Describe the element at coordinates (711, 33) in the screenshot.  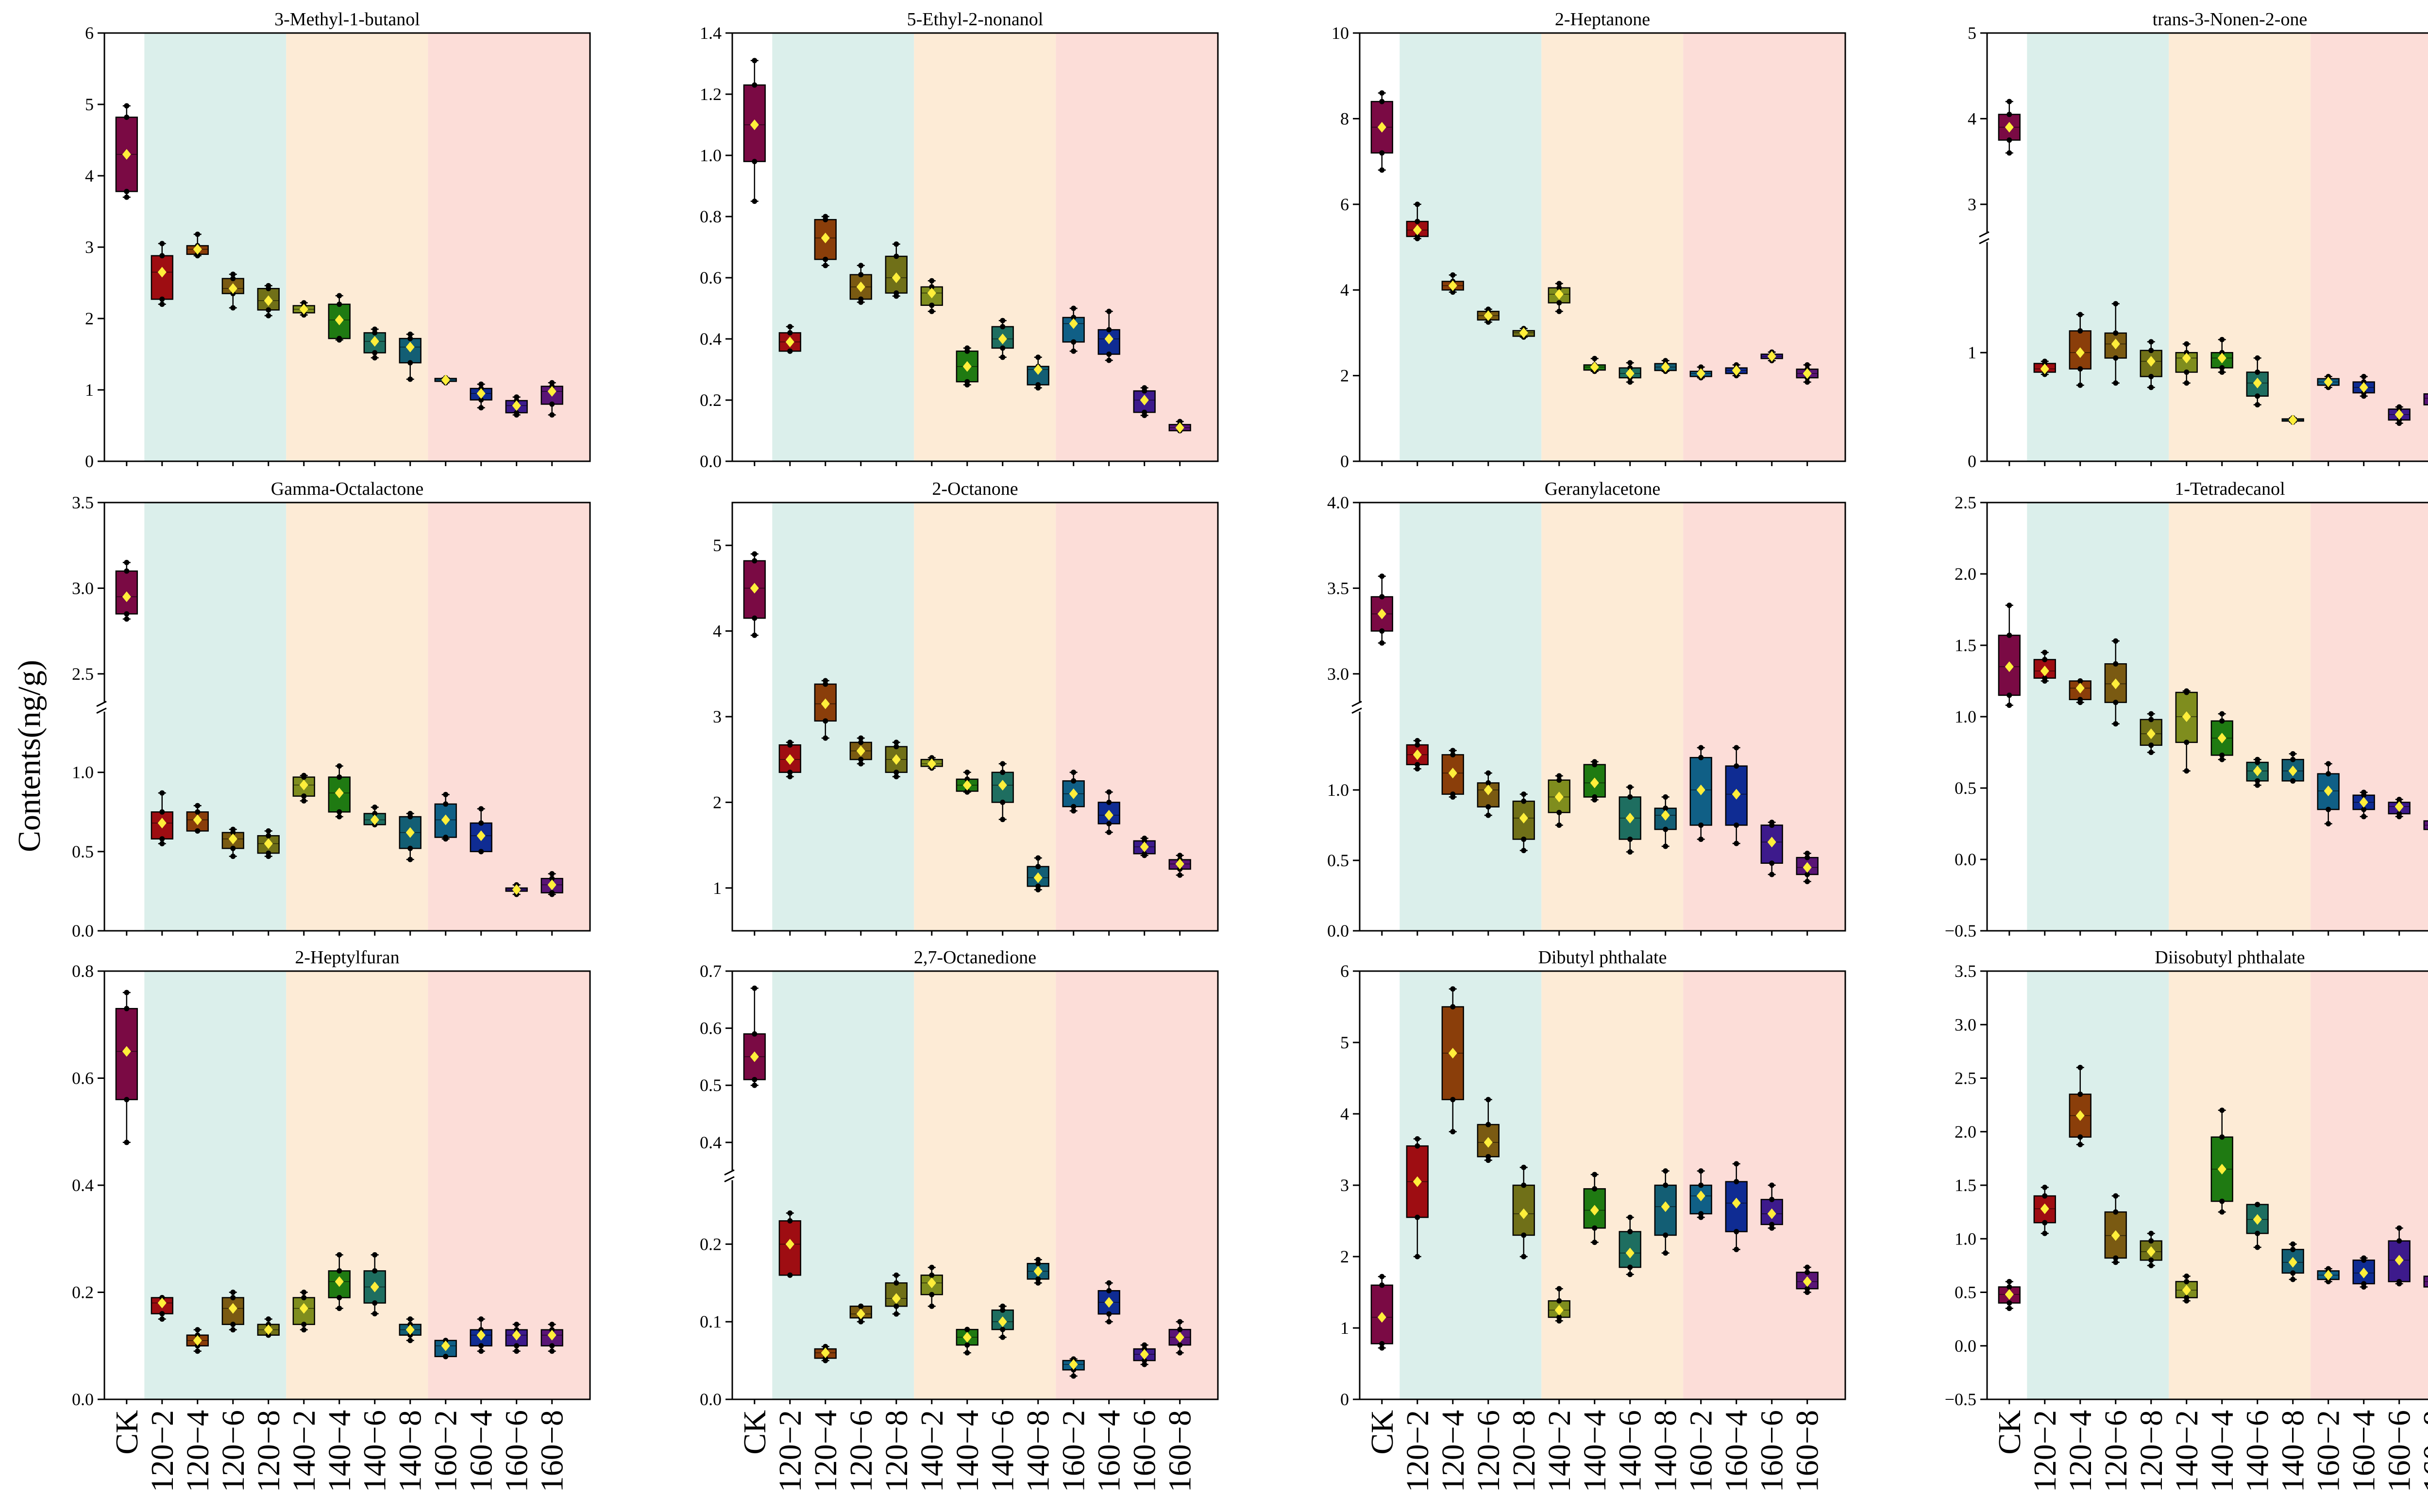
I see `y-tick-label: 1.4` at that location.